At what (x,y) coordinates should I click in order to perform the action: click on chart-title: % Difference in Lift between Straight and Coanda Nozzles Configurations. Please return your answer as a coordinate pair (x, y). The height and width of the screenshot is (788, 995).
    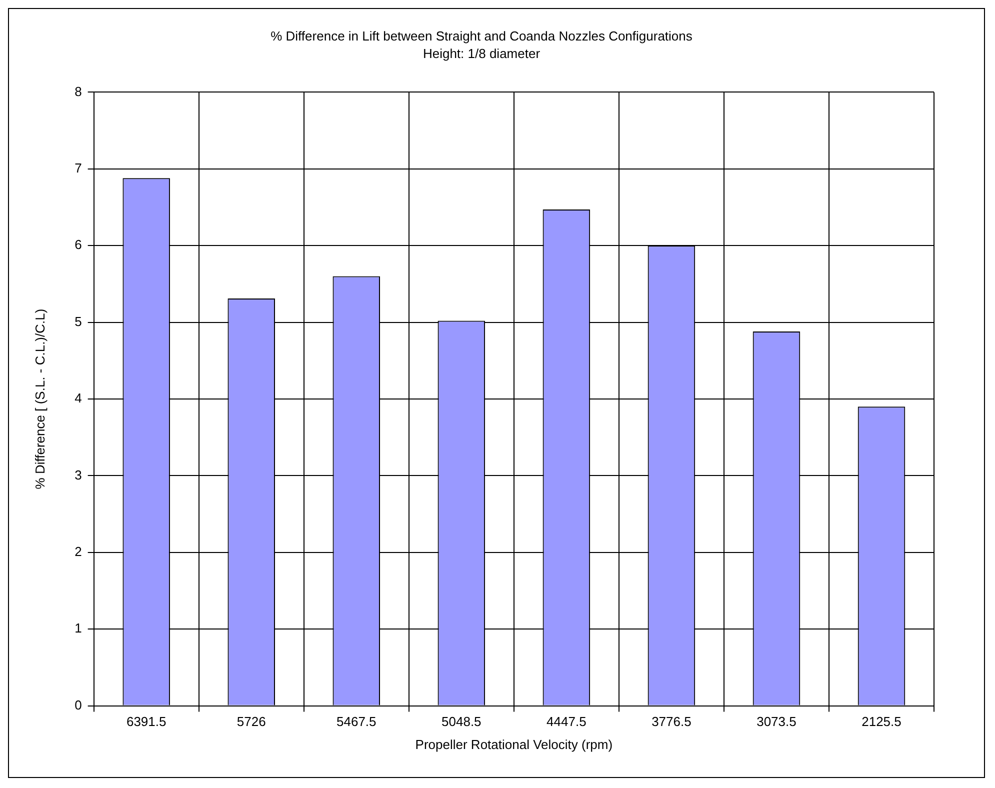
    Looking at the image, I should click on (481, 36).